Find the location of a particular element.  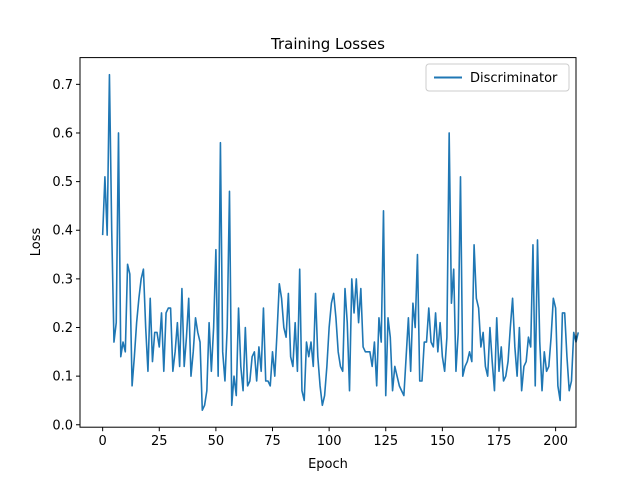

y-tick-label: 0.6 is located at coordinates (62, 133).